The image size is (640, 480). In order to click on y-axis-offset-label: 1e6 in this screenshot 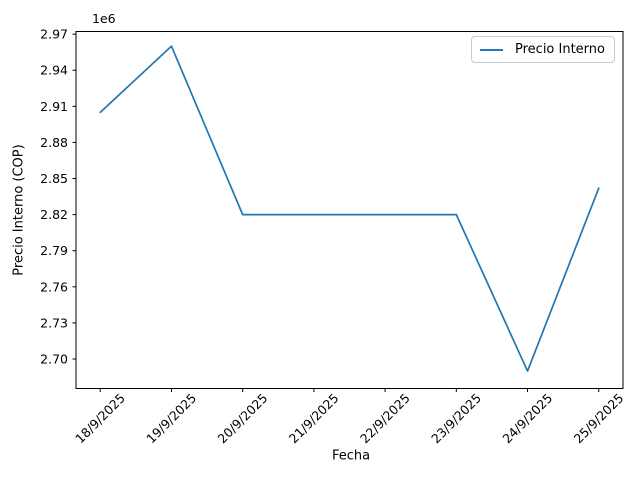, I will do `click(104, 18)`.